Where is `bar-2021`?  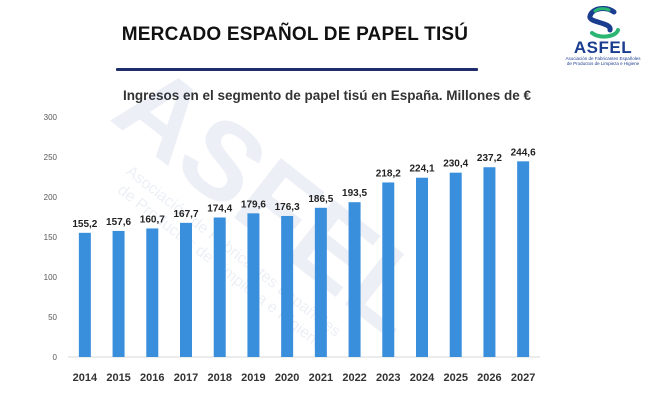
bar-2021 is located at coordinates (320, 282).